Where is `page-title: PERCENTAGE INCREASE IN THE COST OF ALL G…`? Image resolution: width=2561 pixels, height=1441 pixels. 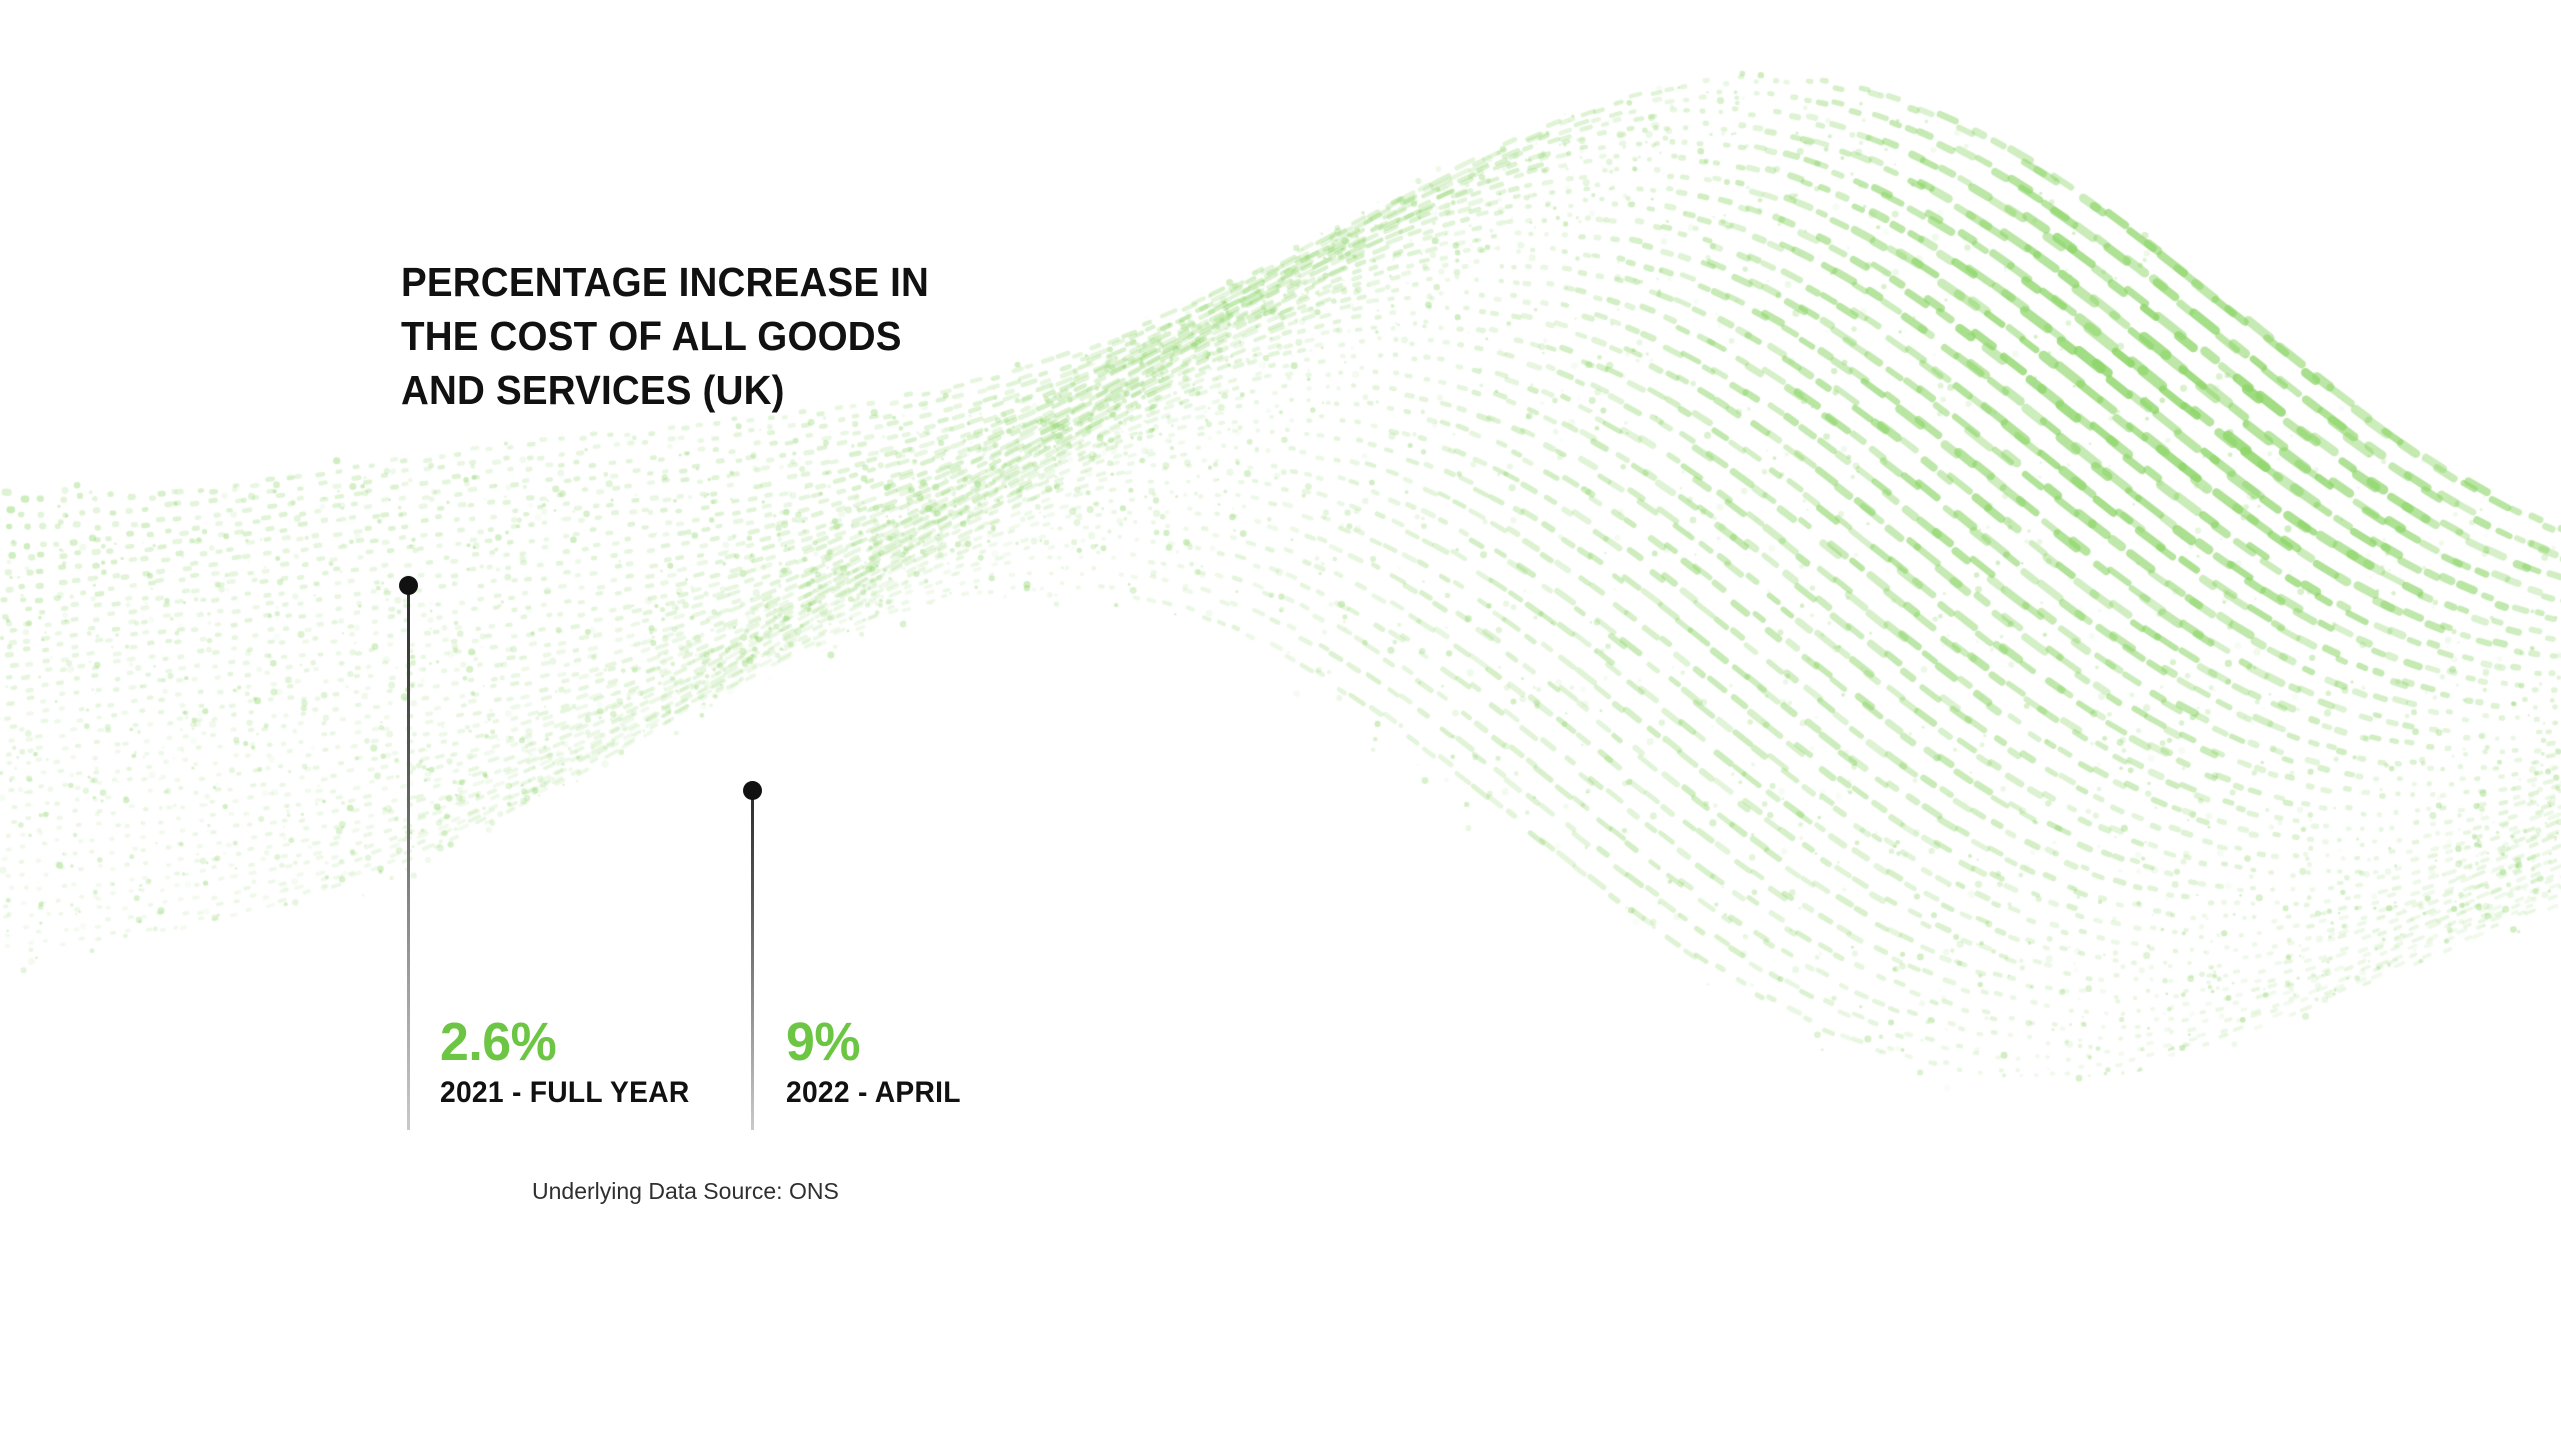 page-title: PERCENTAGE INCREASE IN THE COST OF ALL G… is located at coordinates (665, 336).